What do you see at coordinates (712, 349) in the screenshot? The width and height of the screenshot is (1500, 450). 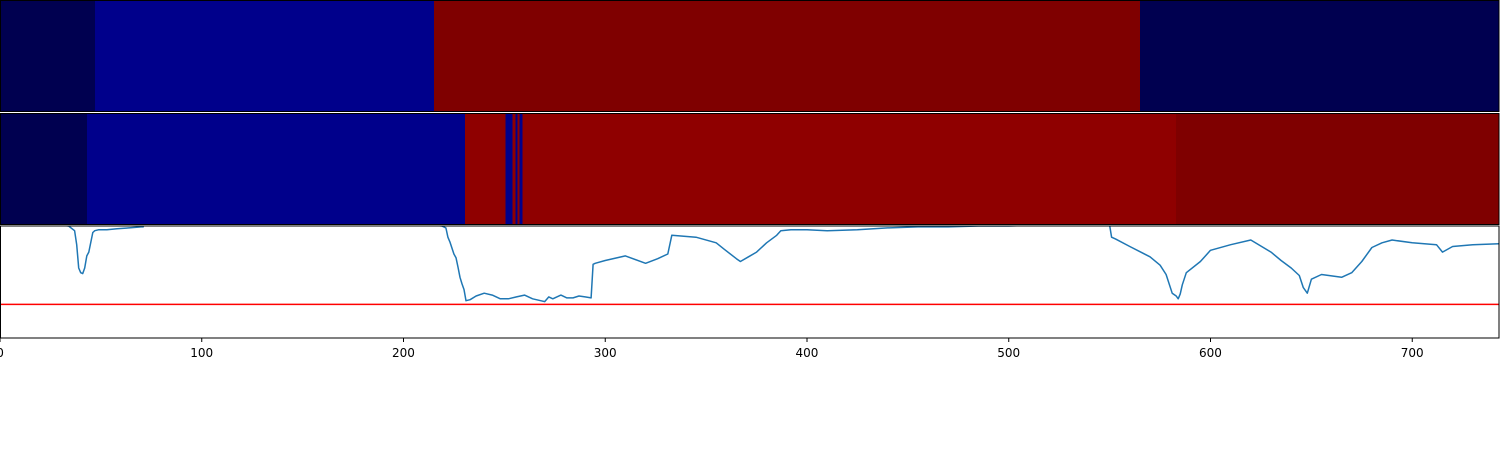 I see `x-axis: 0 100 200 300 400 500 600 700` at bounding box center [712, 349].